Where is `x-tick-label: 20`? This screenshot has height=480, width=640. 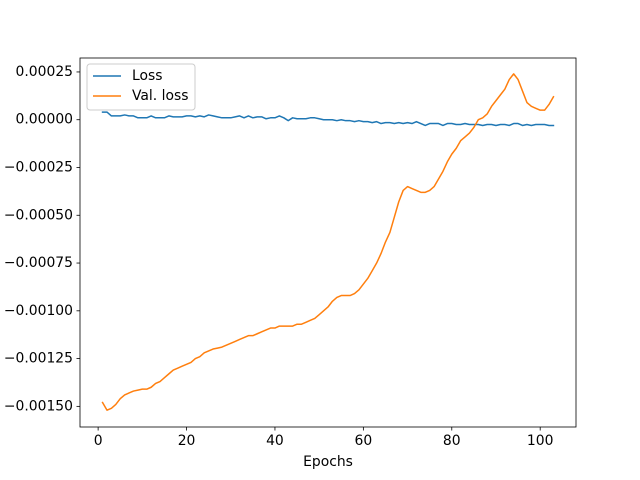 x-tick-label: 20 is located at coordinates (187, 441).